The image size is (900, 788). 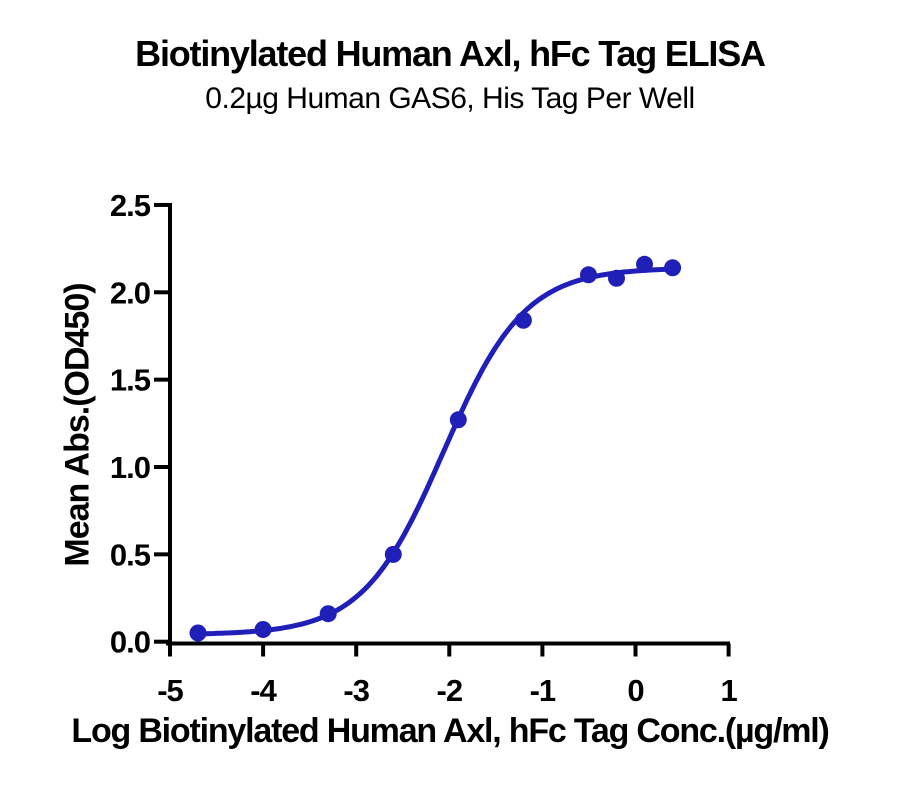 What do you see at coordinates (450, 53) in the screenshot?
I see `chart-title: Biotinylated Human Axl, hFc Tag ELISA` at bounding box center [450, 53].